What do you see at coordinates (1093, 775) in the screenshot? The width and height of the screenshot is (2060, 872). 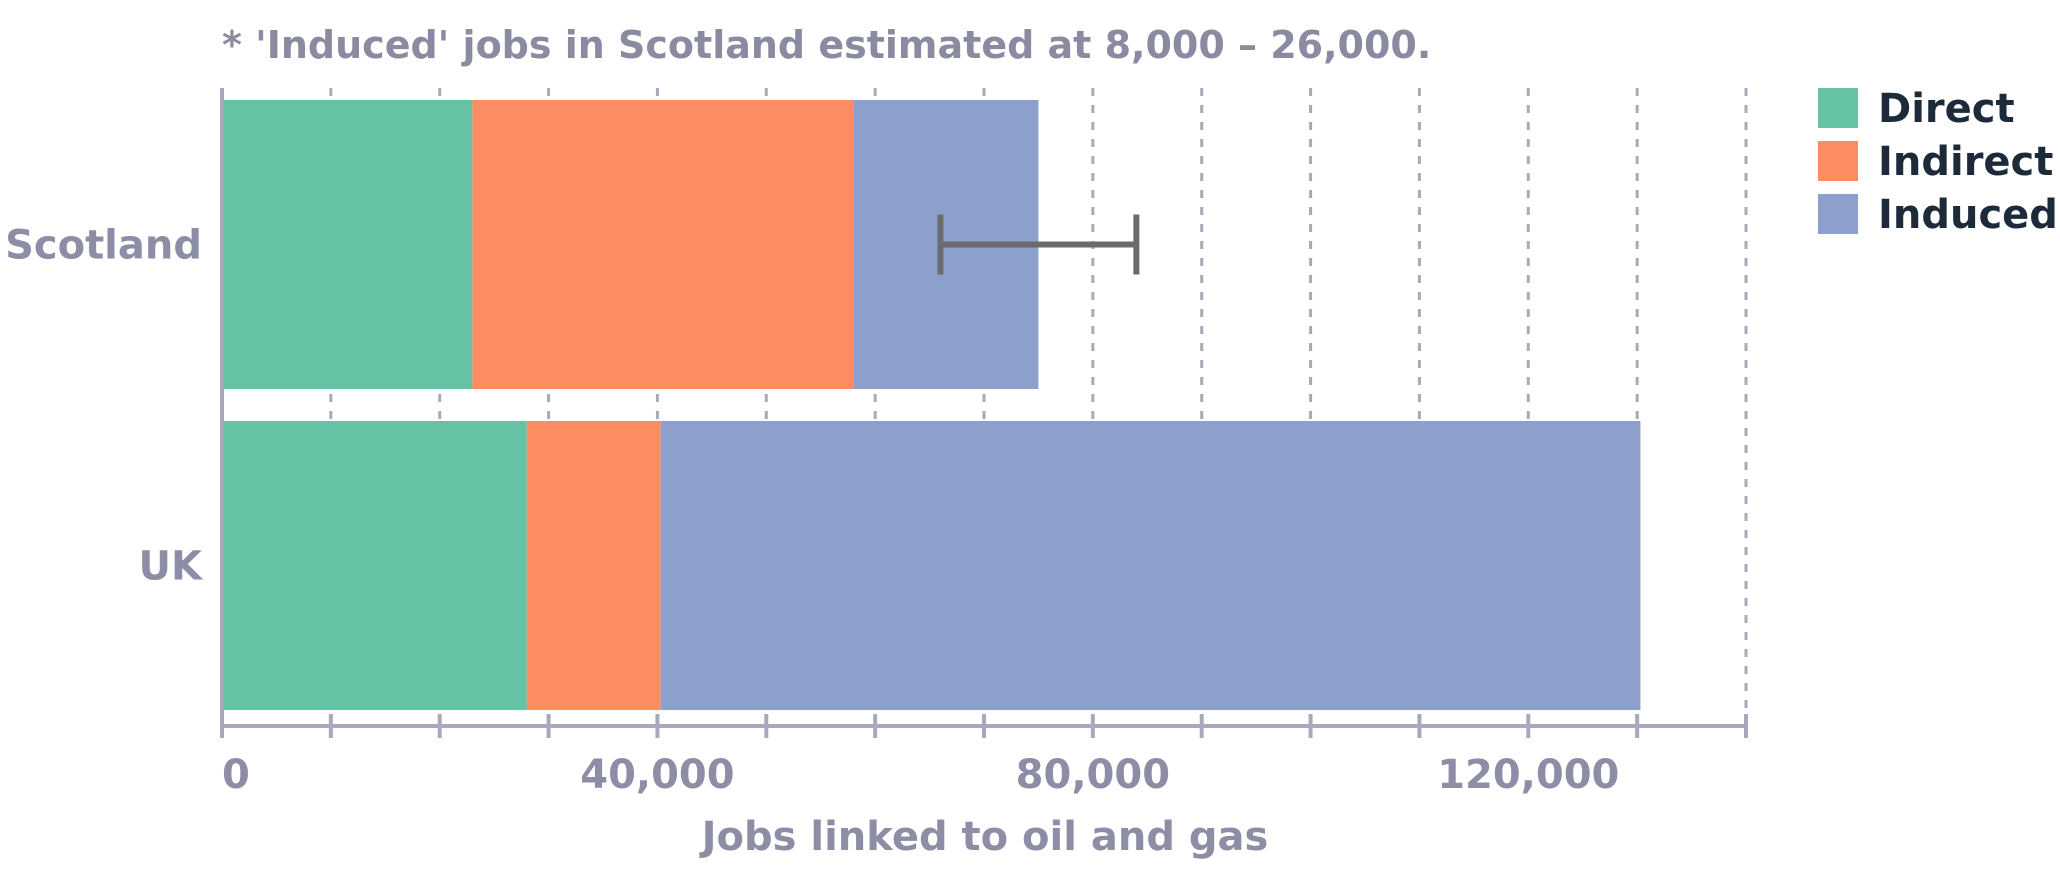 I see `x-tick-label: 80,000` at bounding box center [1093, 775].